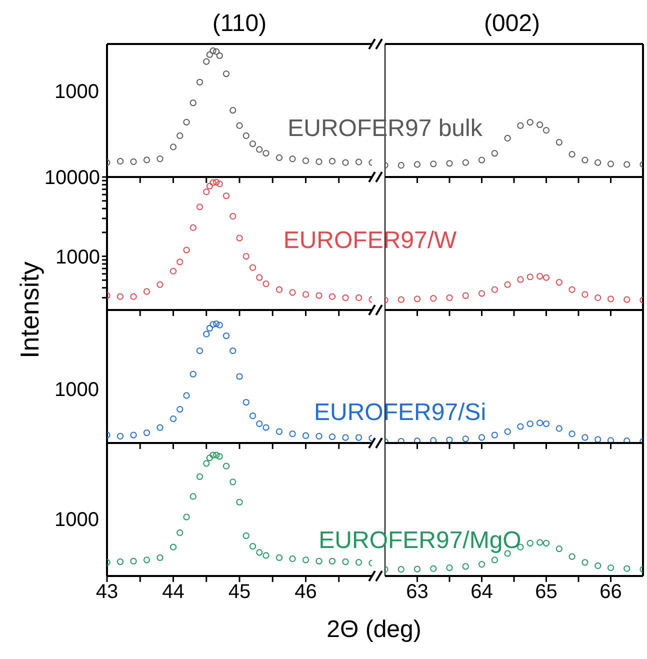 The width and height of the screenshot is (647, 659). Describe the element at coordinates (239, 24) in the screenshot. I see `chart-title: (110)` at that location.